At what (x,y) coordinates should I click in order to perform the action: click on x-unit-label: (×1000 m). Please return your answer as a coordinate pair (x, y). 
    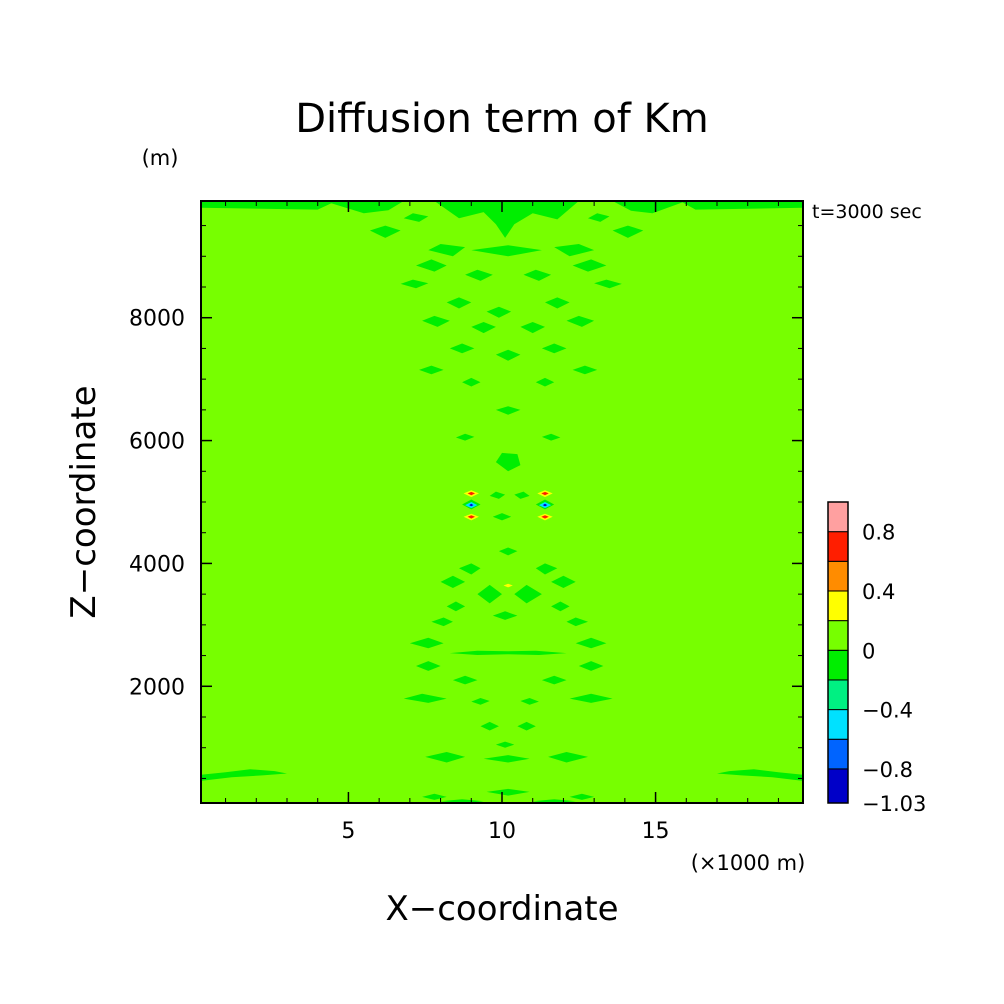
    Looking at the image, I should click on (748, 863).